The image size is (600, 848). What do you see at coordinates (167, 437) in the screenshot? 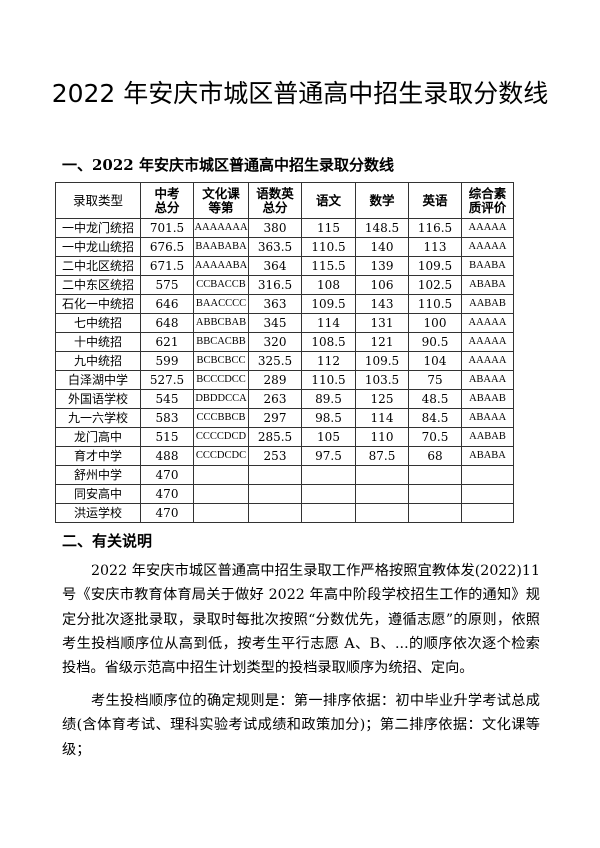
I see `table-cell: 515` at bounding box center [167, 437].